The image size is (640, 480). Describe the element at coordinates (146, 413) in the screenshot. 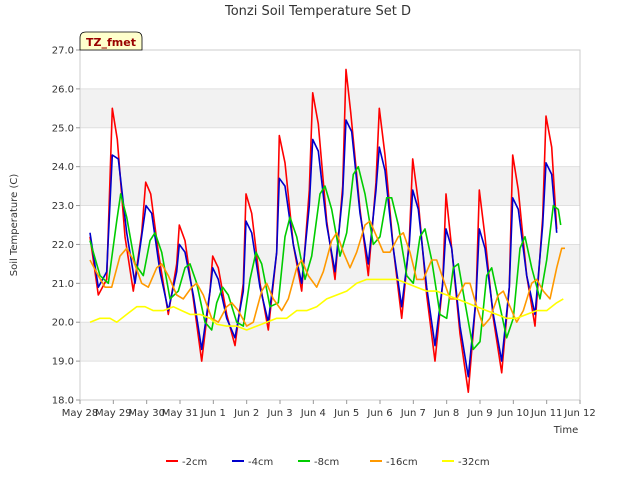

I see `x-tick-label: May 30` at that location.